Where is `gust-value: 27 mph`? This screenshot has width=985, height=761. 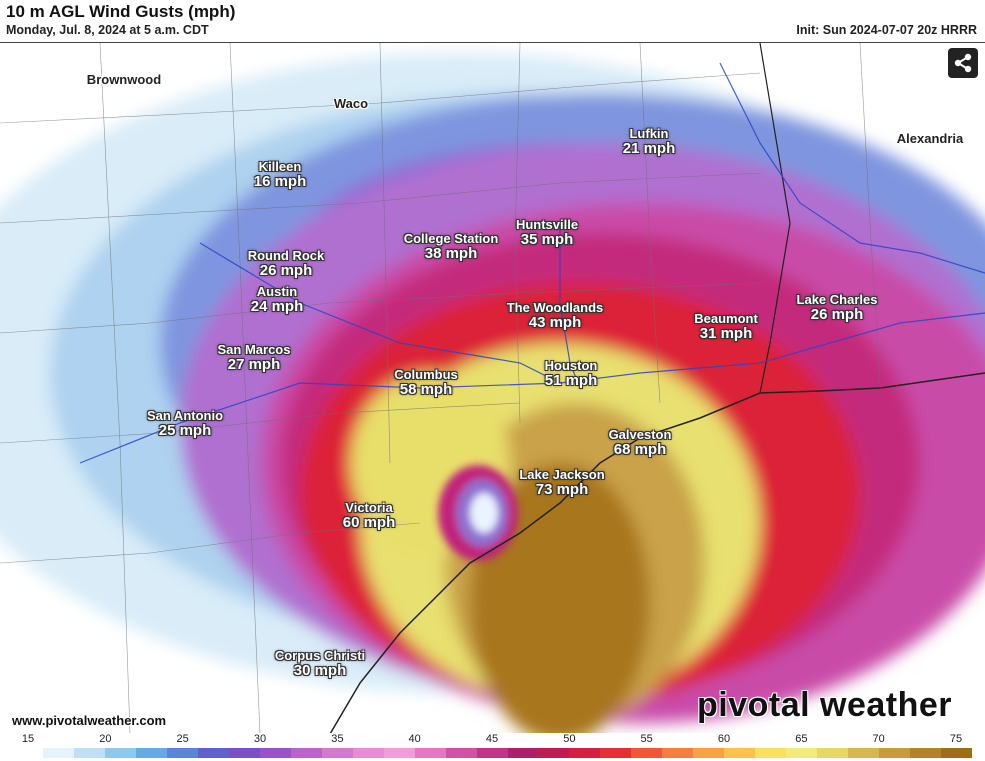 gust-value: 27 mph is located at coordinates (254, 364).